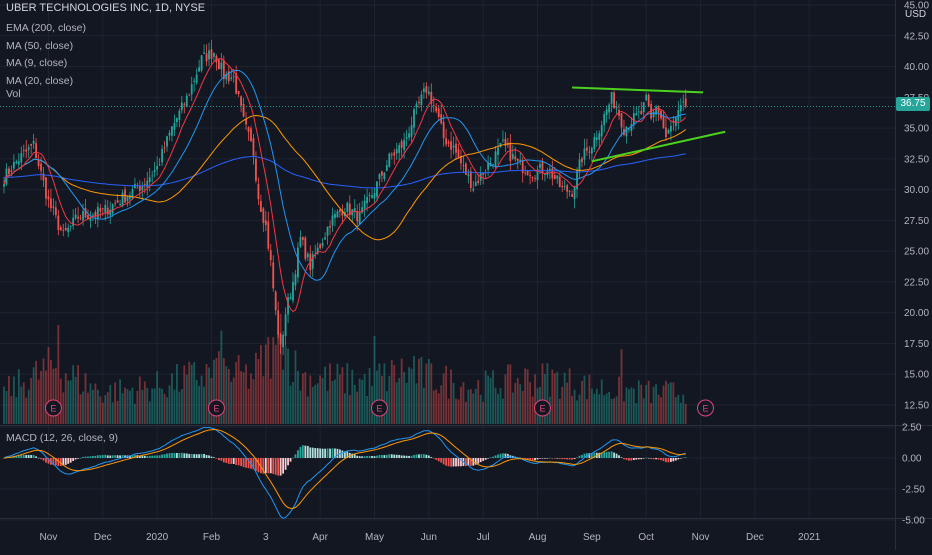 The width and height of the screenshot is (932, 555). What do you see at coordinates (266, 537) in the screenshot?
I see `time-tick-label-4: 3` at bounding box center [266, 537].